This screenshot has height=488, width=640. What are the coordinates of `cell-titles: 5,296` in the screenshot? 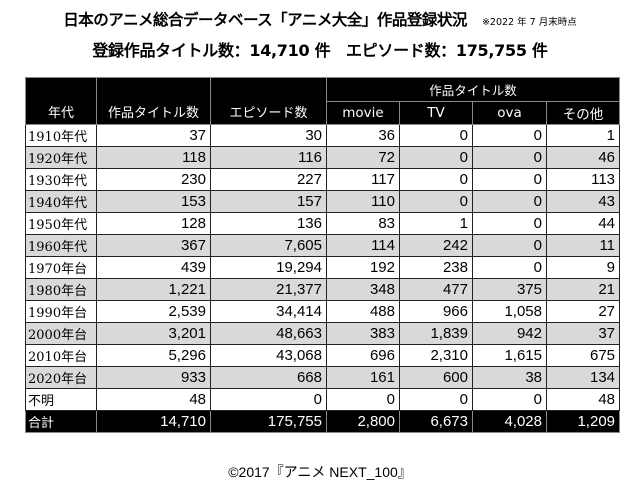 It's located at (153, 355).